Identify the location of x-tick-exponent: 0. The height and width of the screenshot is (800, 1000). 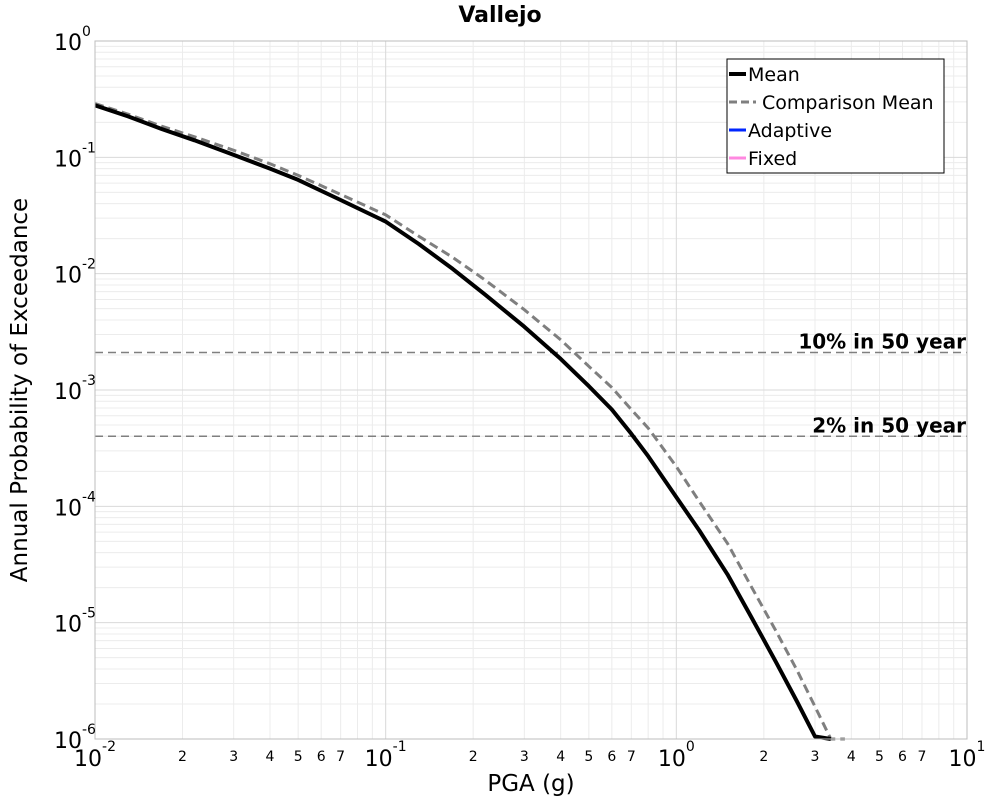
(690, 747).